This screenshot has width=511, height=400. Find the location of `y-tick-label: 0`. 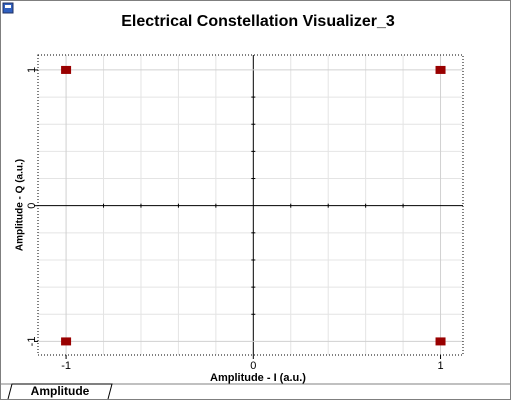

y-tick-label: 0 is located at coordinates (32, 206).